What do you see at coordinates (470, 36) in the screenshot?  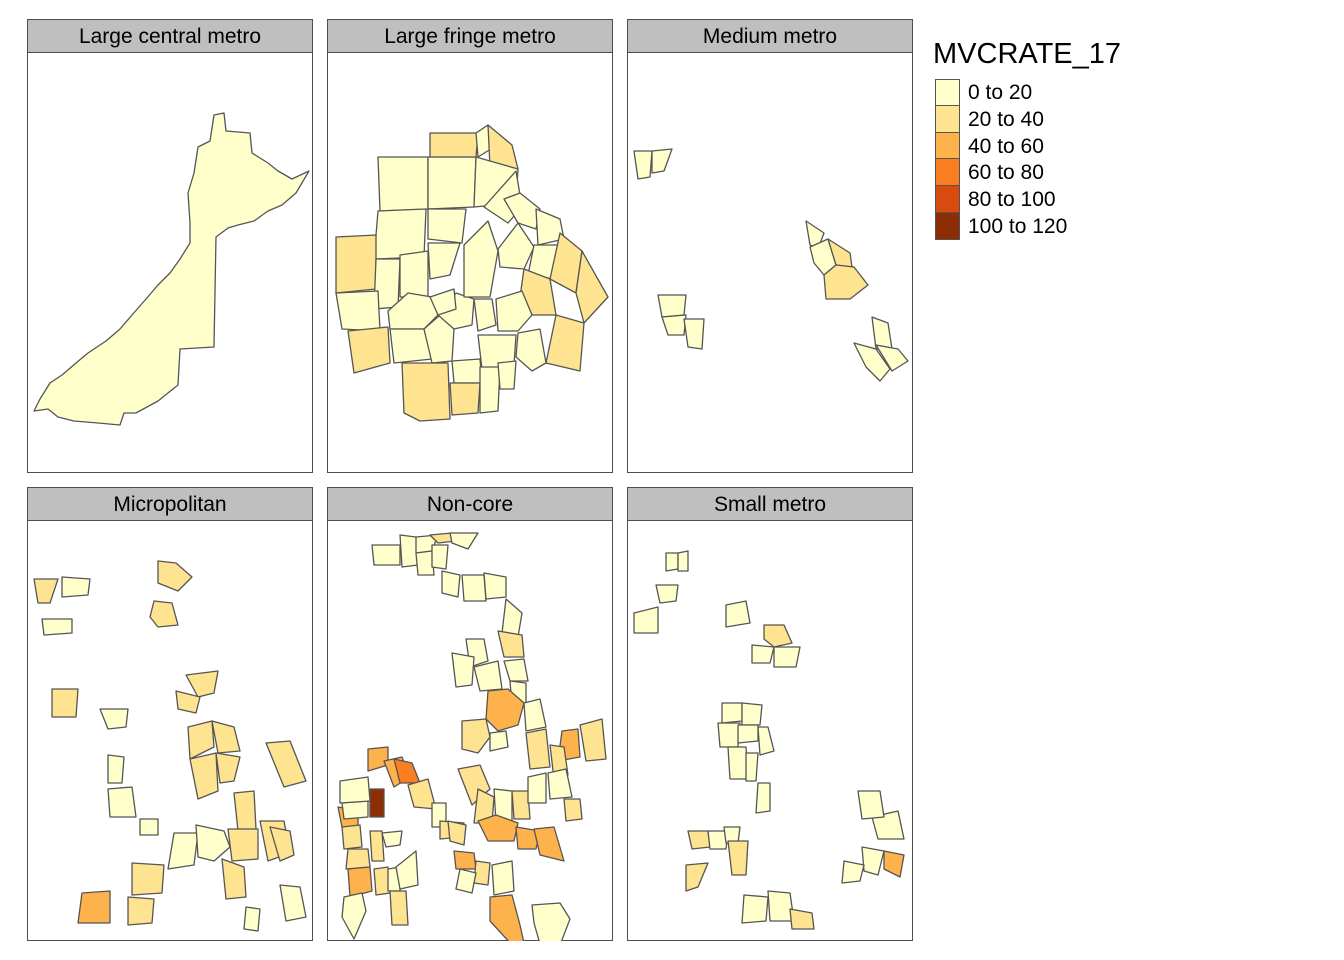 I see `facet-strip-label: Large fringe metro` at bounding box center [470, 36].